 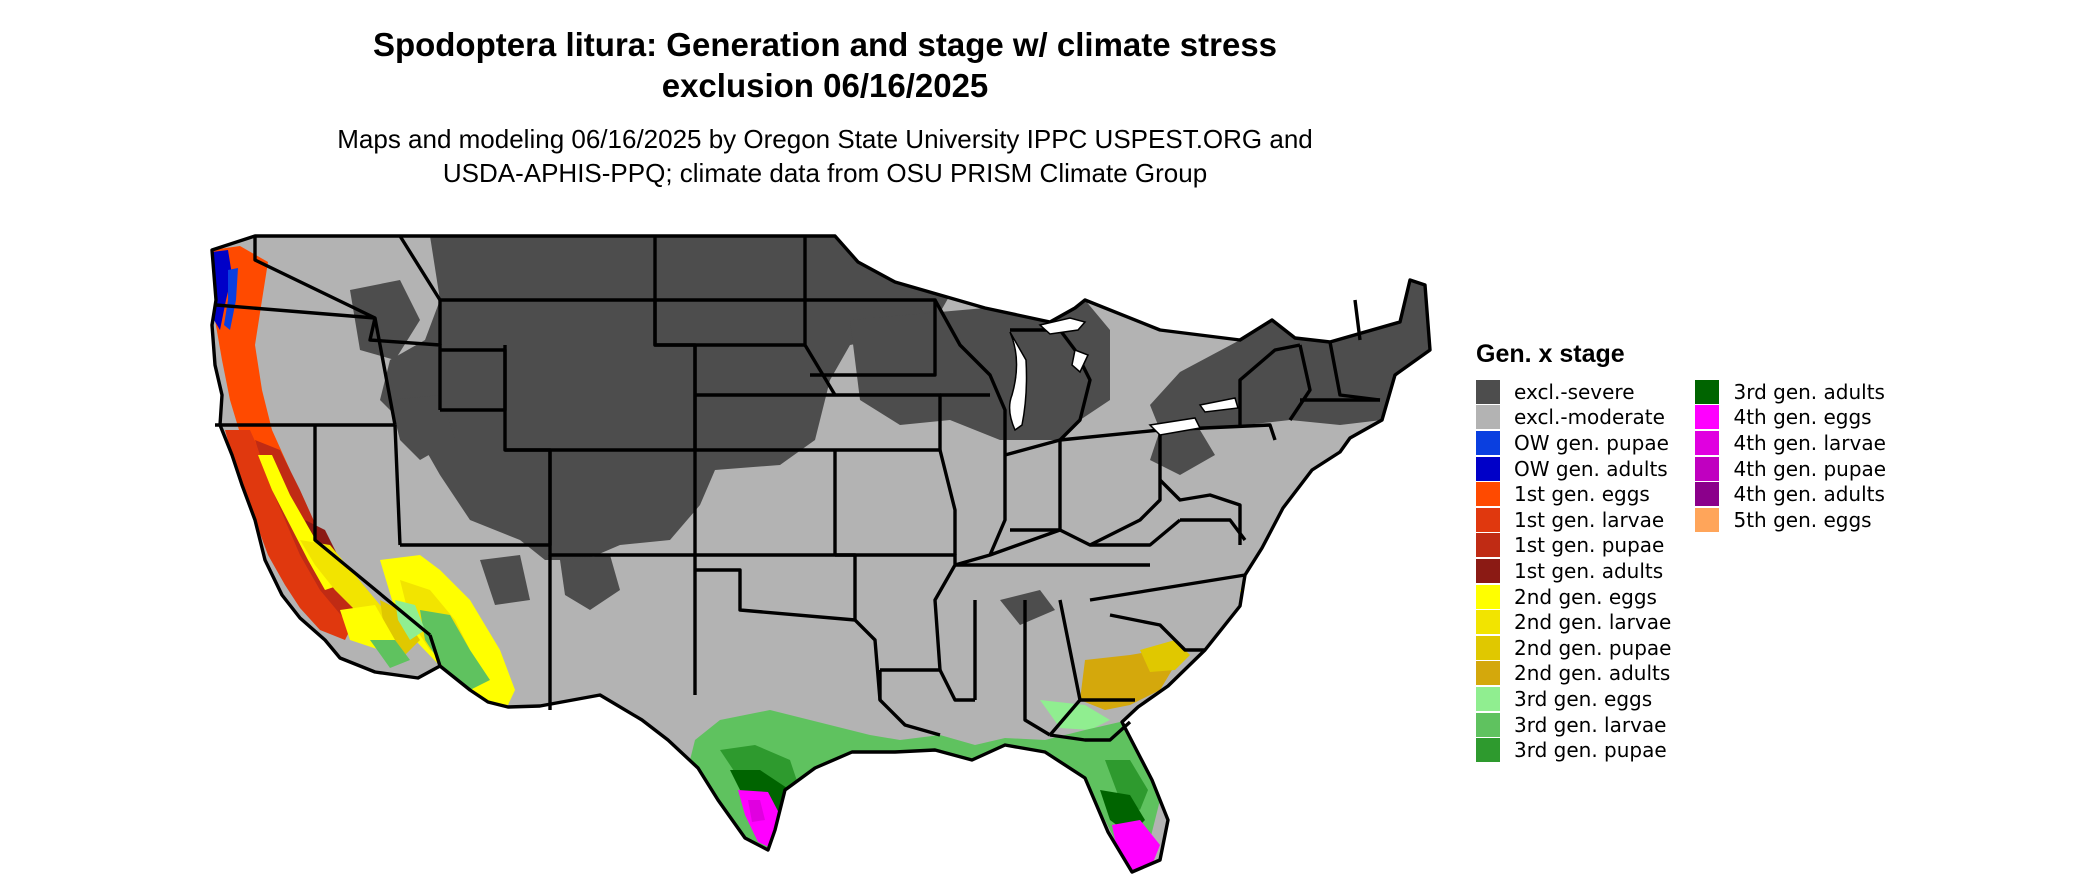 What do you see at coordinates (231, 299) in the screenshot?
I see `map-region-owpupae` at bounding box center [231, 299].